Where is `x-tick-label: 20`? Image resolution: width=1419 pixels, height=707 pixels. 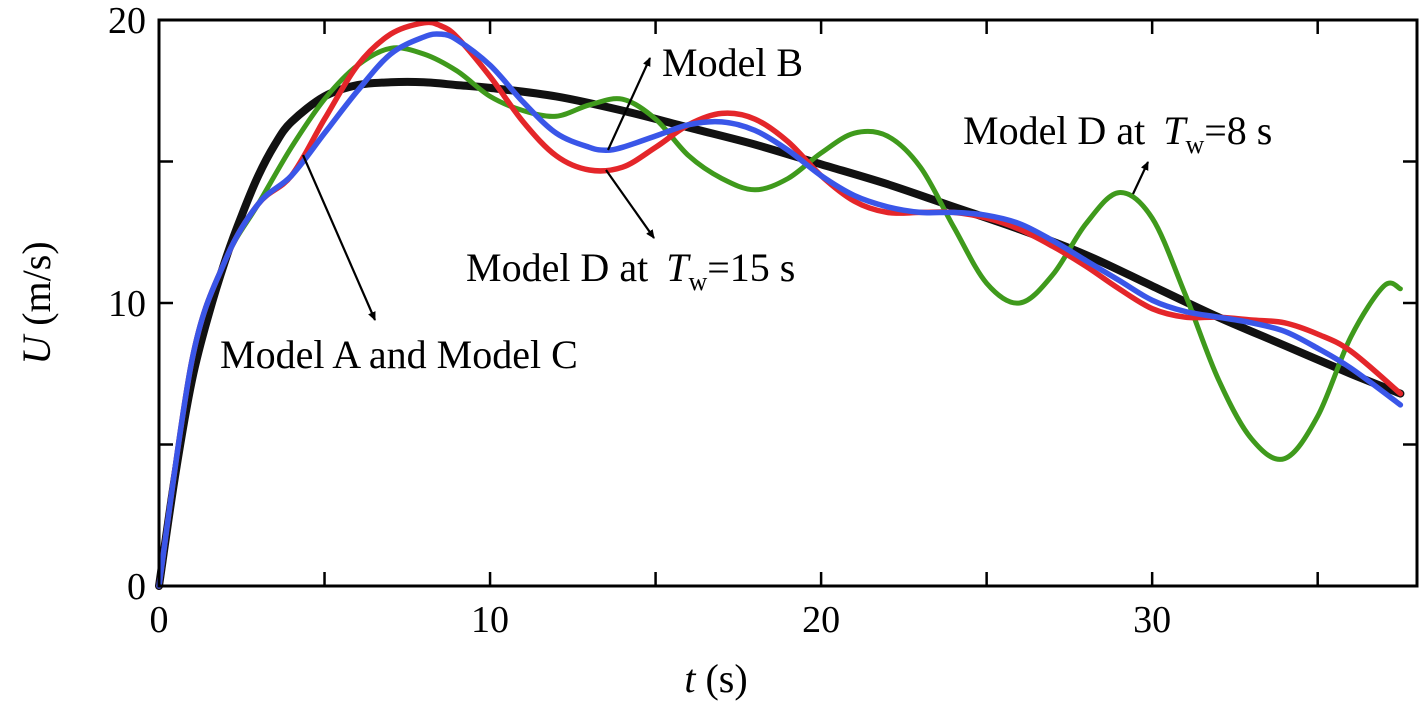 x-tick-label: 20 is located at coordinates (821, 620).